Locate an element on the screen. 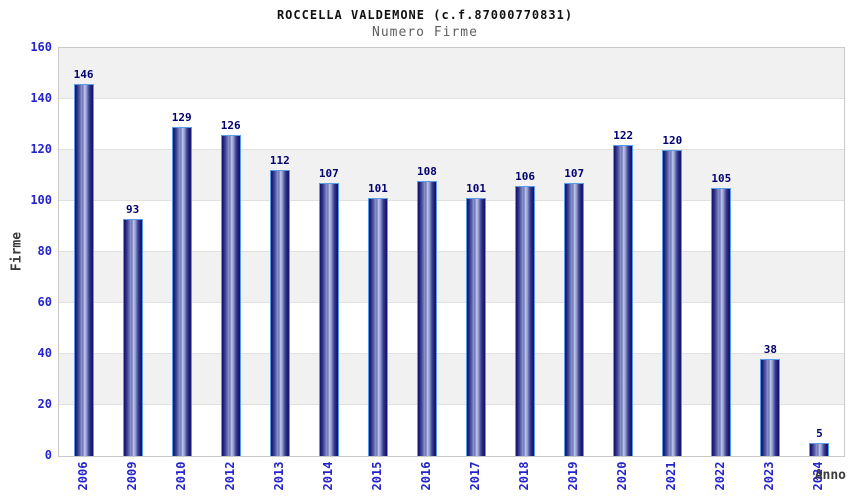 This screenshot has width=850, height=500. y-tick-label: 120 is located at coordinates (41, 149).